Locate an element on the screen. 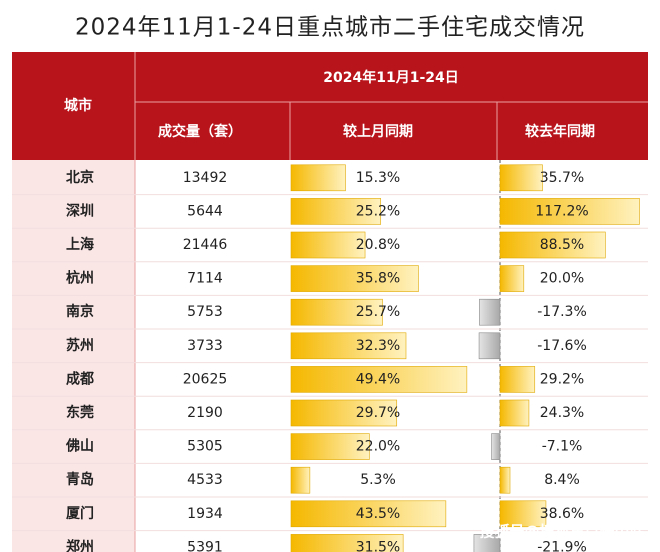 This screenshot has height=552, width=660. volume: 3733 is located at coordinates (205, 346).